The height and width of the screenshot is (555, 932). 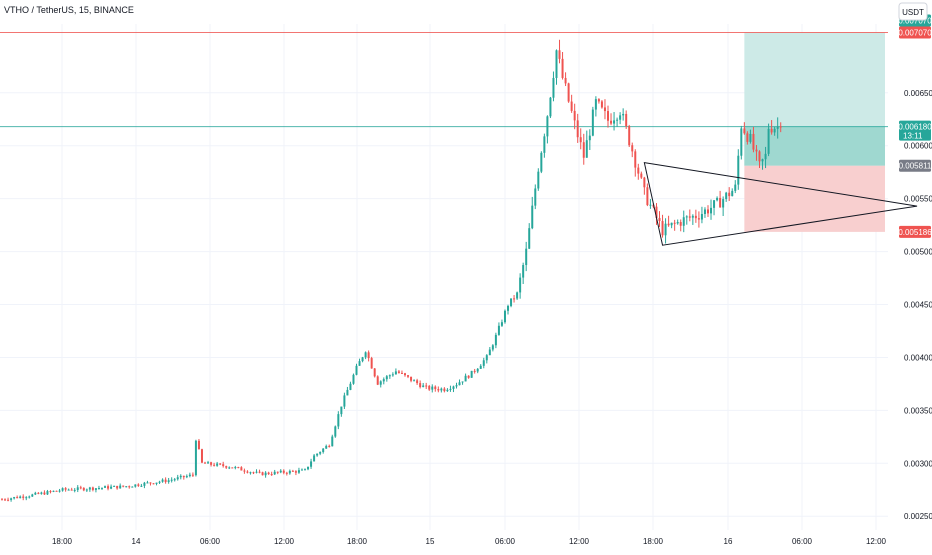 I want to click on x-tick-label: 18:00, so click(x=62, y=541).